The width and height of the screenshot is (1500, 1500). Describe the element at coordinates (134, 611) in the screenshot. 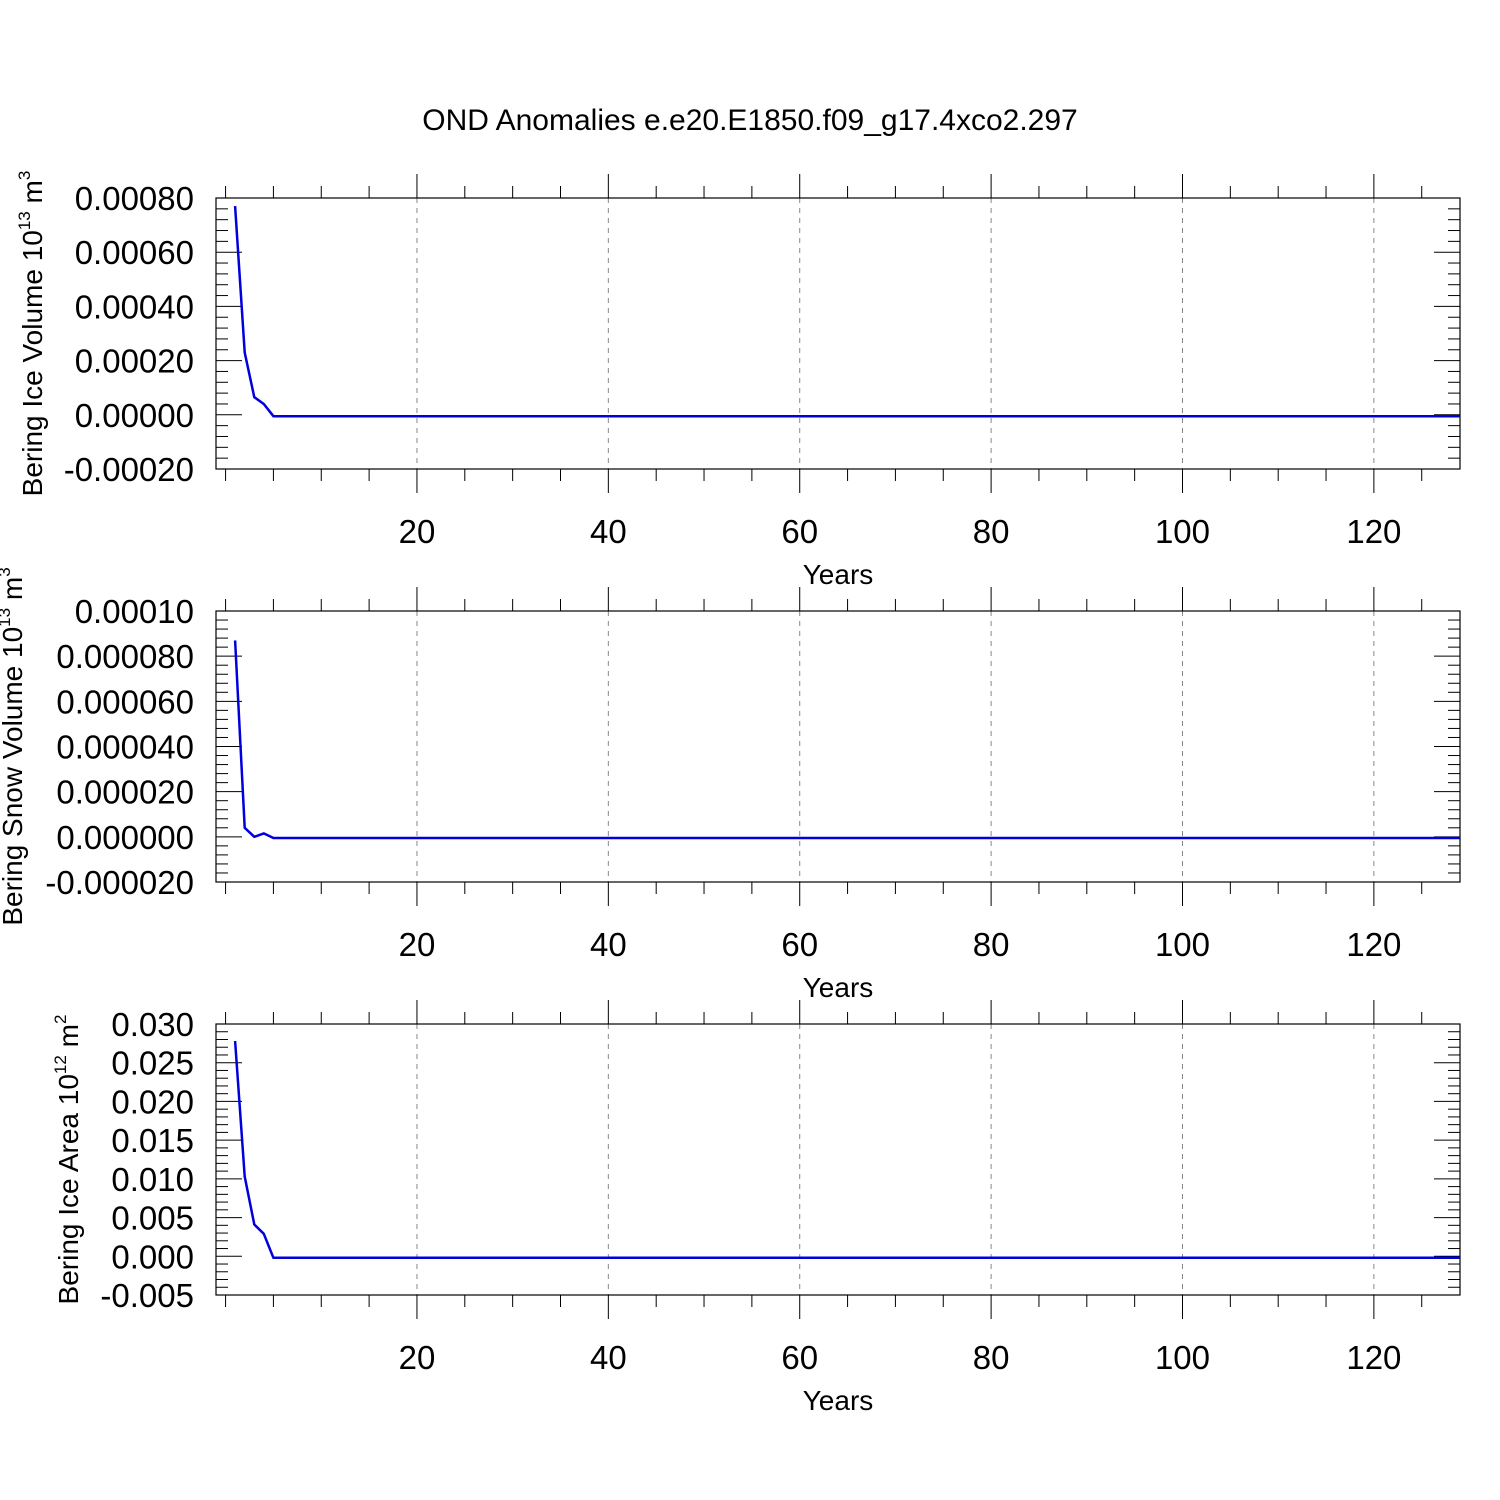

I see `y-tick-label: 0.00010` at that location.